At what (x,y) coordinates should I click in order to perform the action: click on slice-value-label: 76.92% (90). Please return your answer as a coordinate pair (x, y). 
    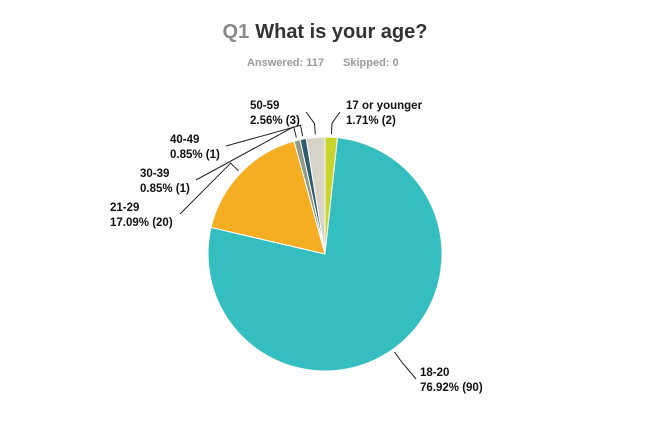
    Looking at the image, I should click on (451, 388).